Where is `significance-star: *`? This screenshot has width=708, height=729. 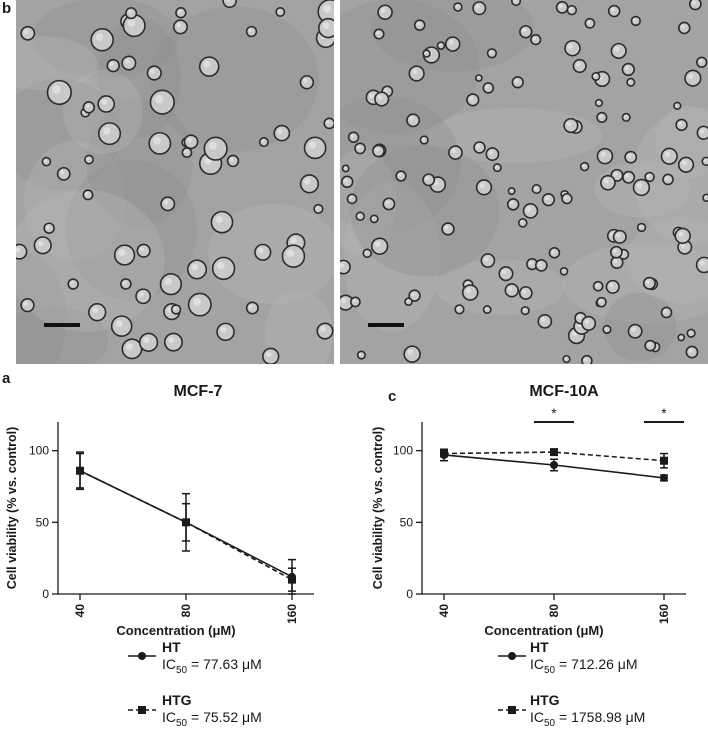 significance-star: * is located at coordinates (554, 413).